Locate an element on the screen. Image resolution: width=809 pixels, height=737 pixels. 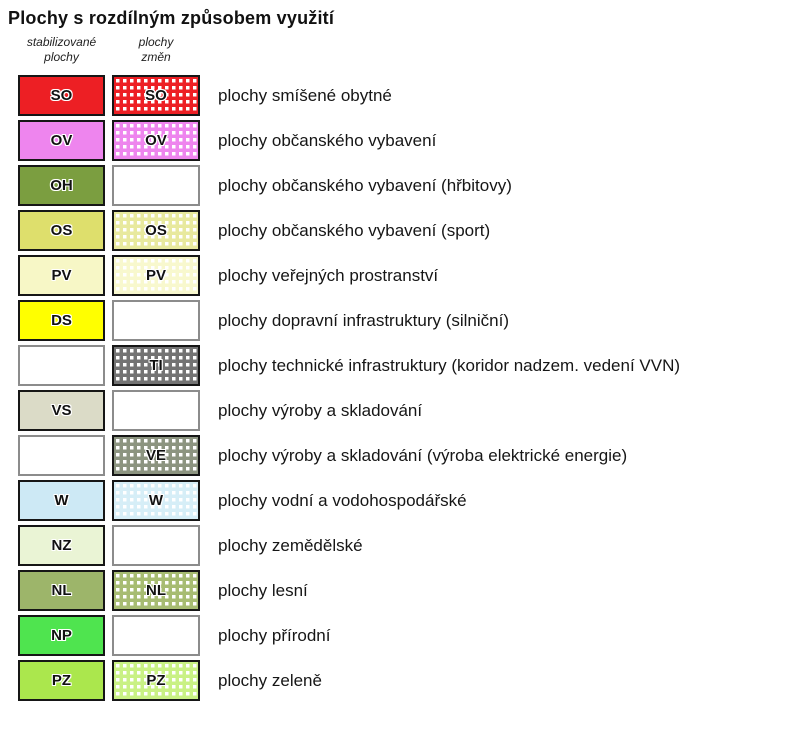
change-area-swatch: NL is located at coordinates (156, 590).